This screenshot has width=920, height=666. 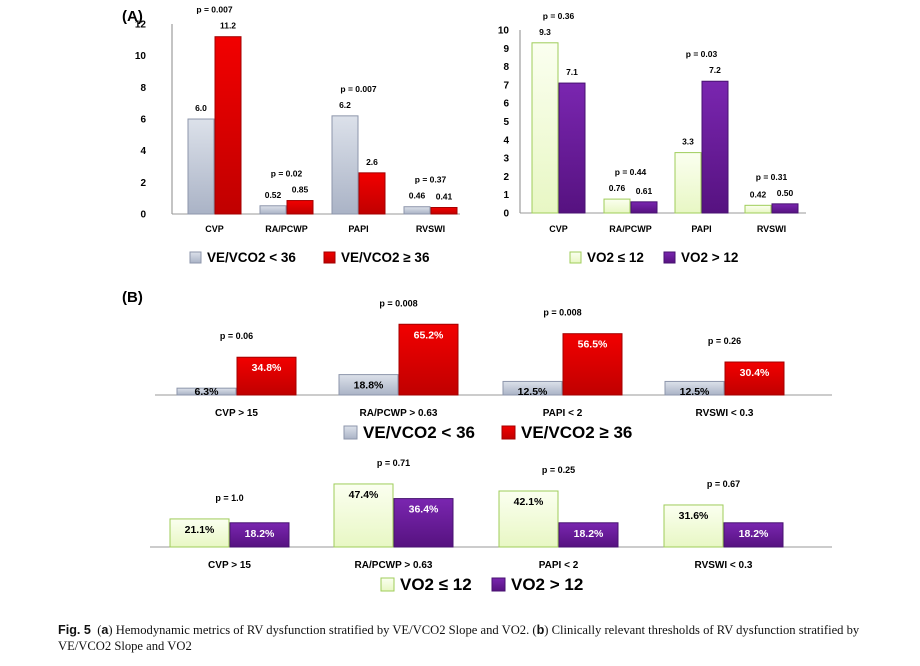 I want to click on y-tick-label: 0, so click(x=506, y=214).